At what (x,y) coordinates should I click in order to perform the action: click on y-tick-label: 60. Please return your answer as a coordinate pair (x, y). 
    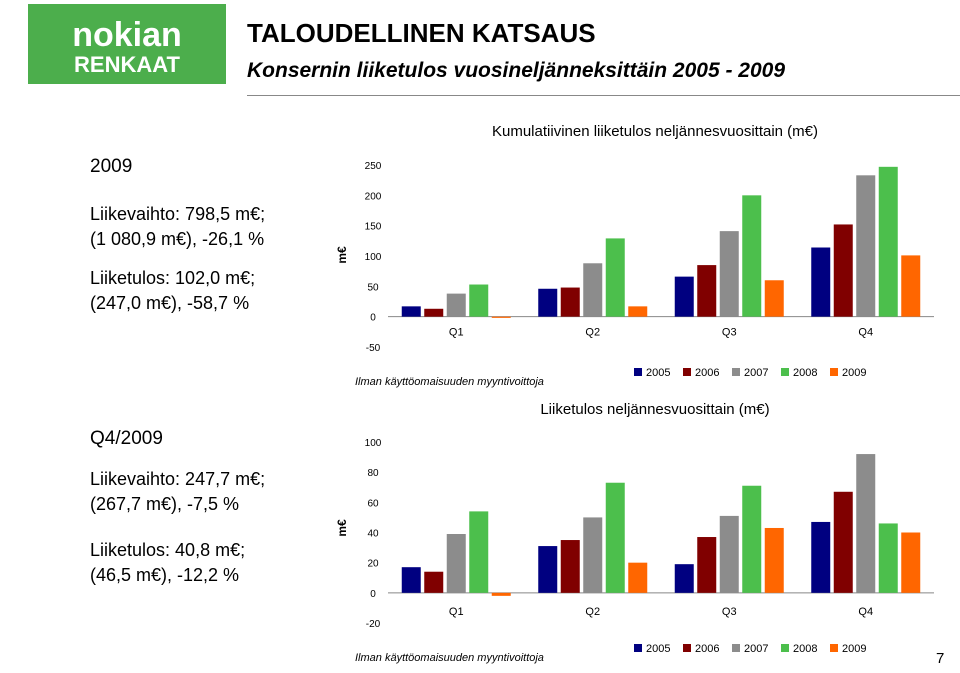
    Looking at the image, I should click on (373, 503).